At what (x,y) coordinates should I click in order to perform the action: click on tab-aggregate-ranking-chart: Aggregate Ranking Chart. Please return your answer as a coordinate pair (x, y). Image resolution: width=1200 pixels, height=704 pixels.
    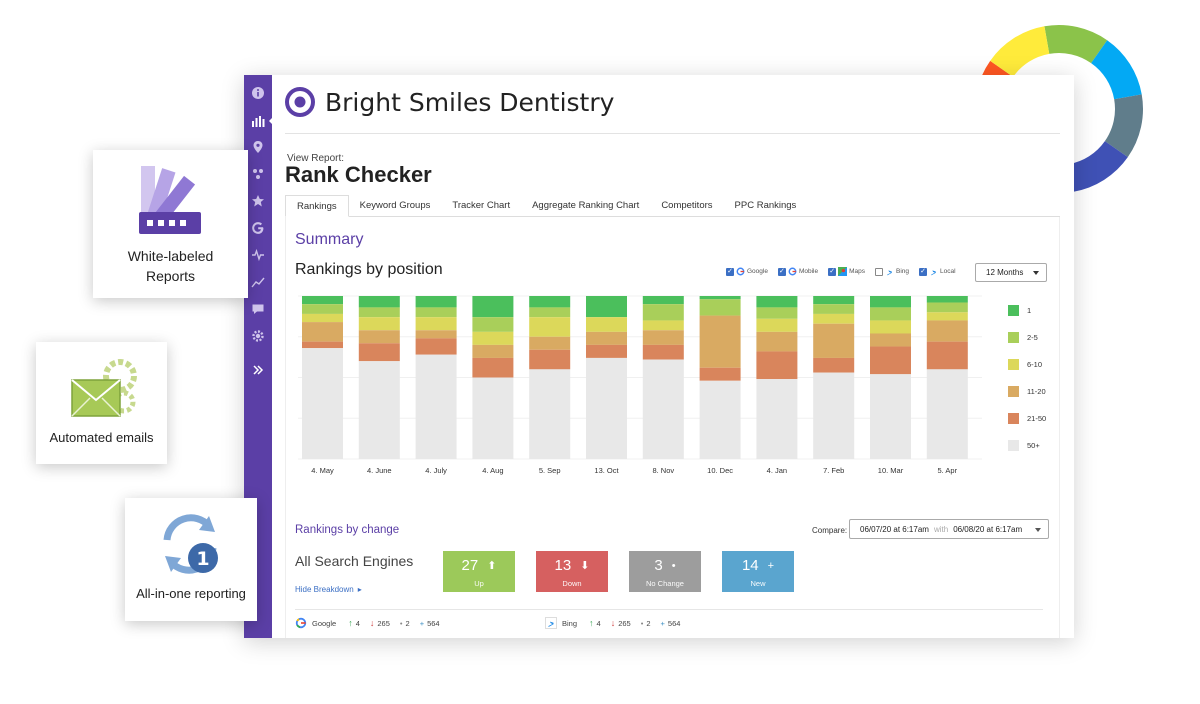
    Looking at the image, I should click on (586, 205).